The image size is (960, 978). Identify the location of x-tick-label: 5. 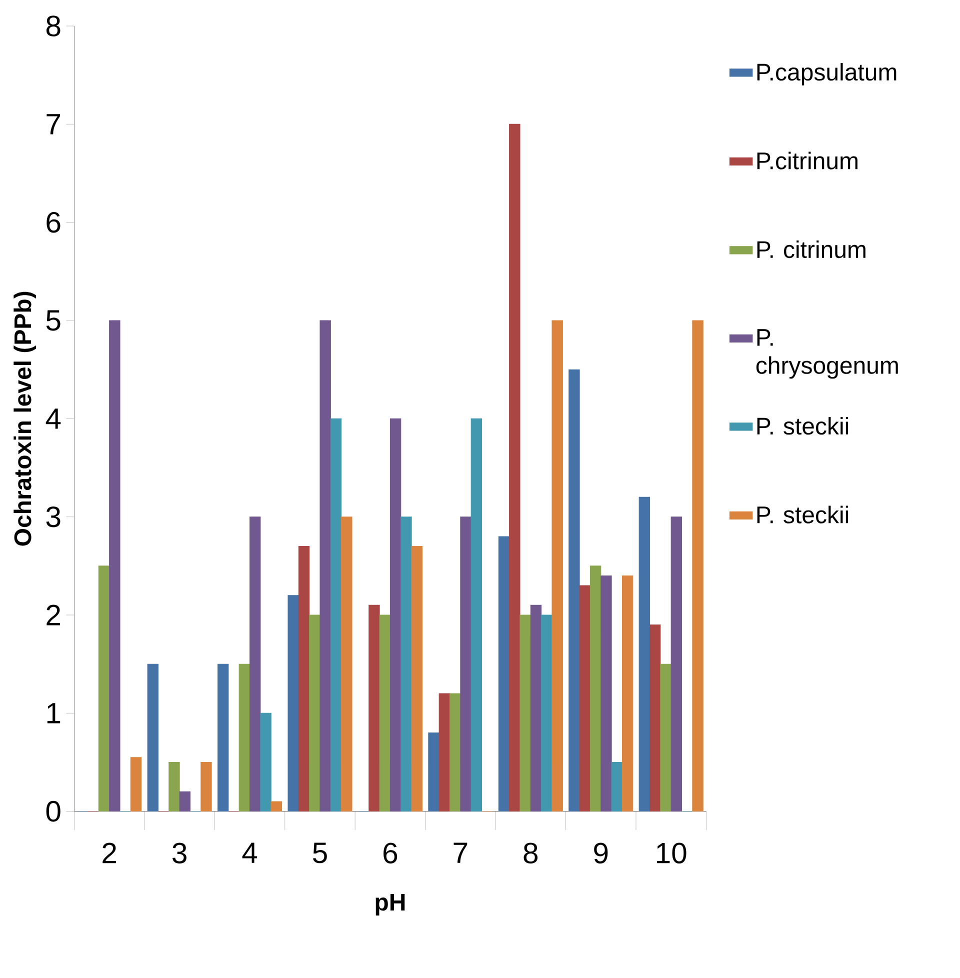
(320, 853).